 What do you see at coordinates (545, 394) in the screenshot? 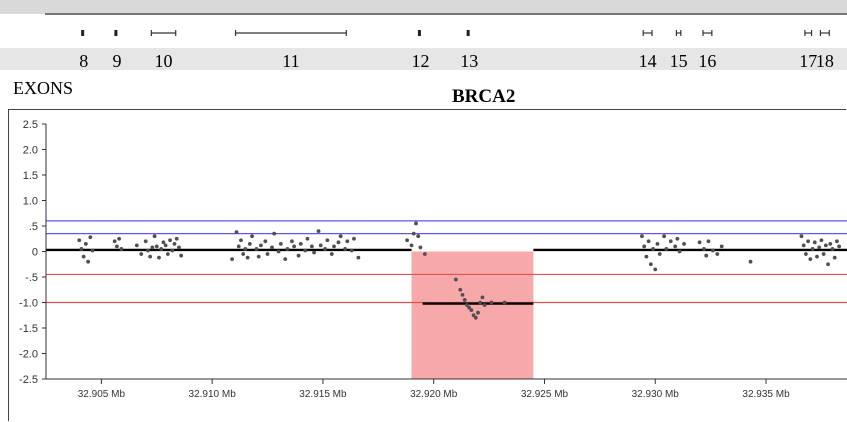
I see `x-tick-label: 32.925 Mb` at bounding box center [545, 394].